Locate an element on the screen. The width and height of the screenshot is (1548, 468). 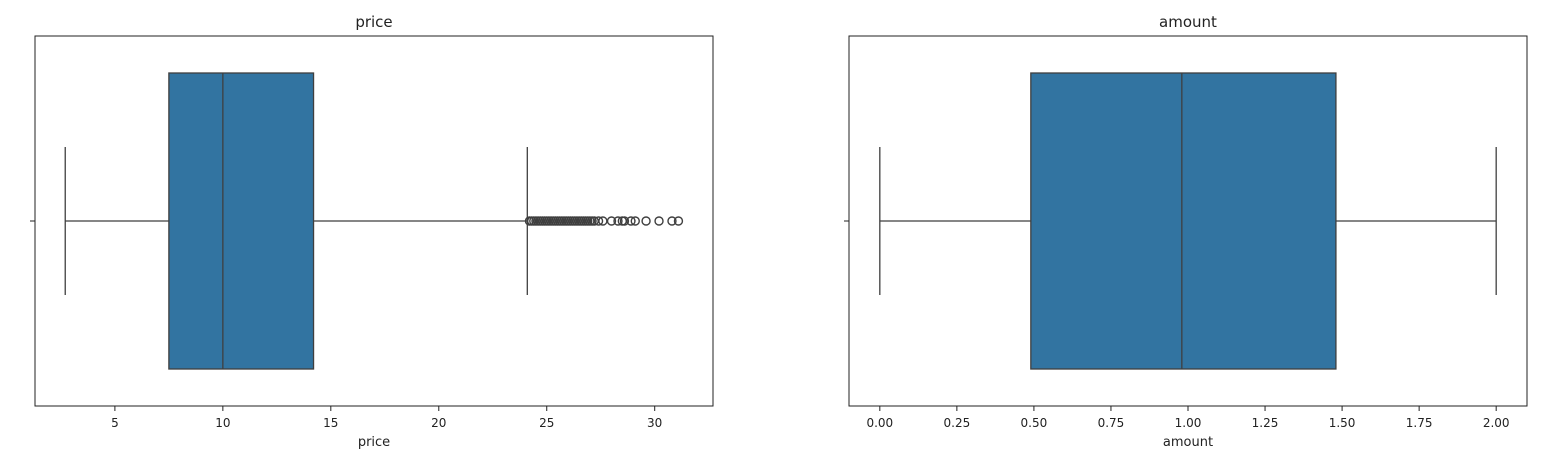
x-tick-label: 2.00 is located at coordinates (1496, 423).